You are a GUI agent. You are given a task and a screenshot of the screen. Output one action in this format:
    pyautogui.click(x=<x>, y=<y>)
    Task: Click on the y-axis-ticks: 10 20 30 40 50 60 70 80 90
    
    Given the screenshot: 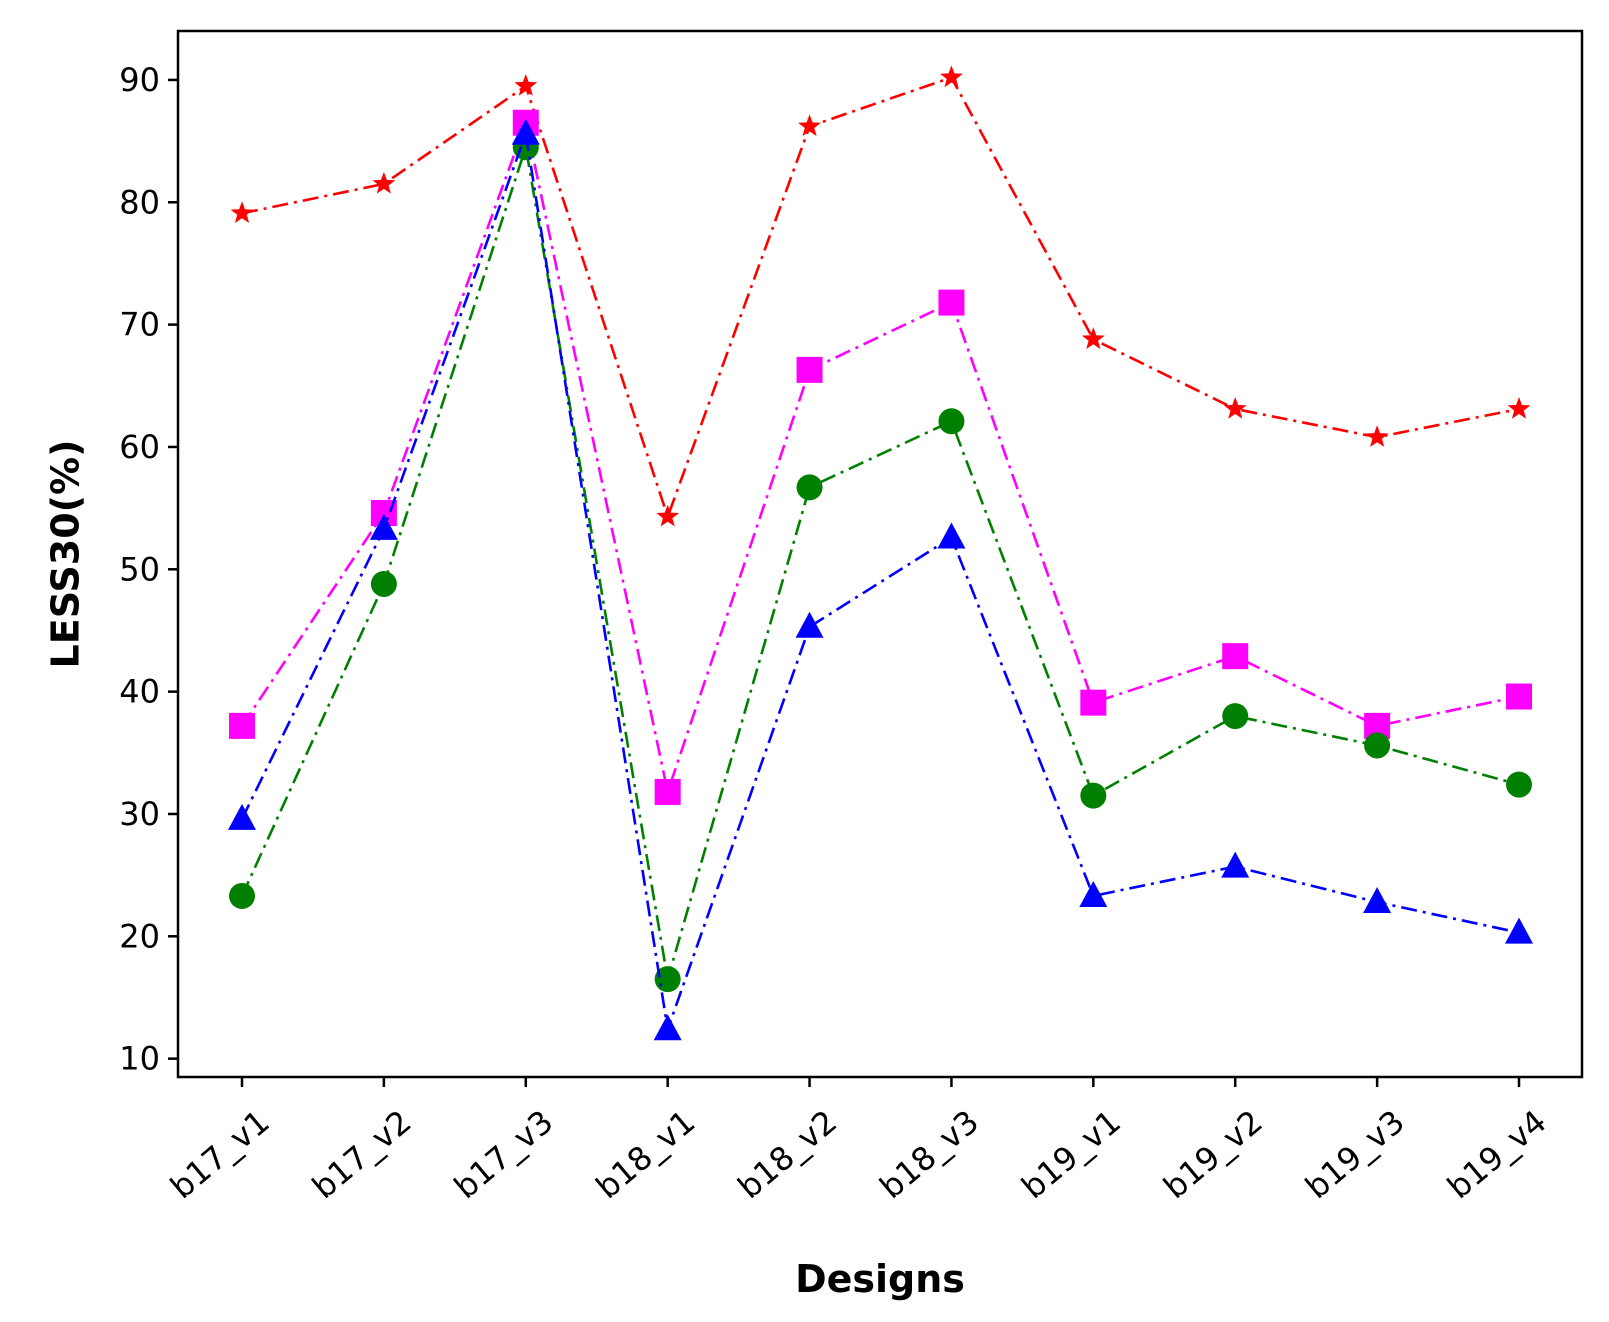 What is the action you would take?
    pyautogui.click(x=148, y=569)
    